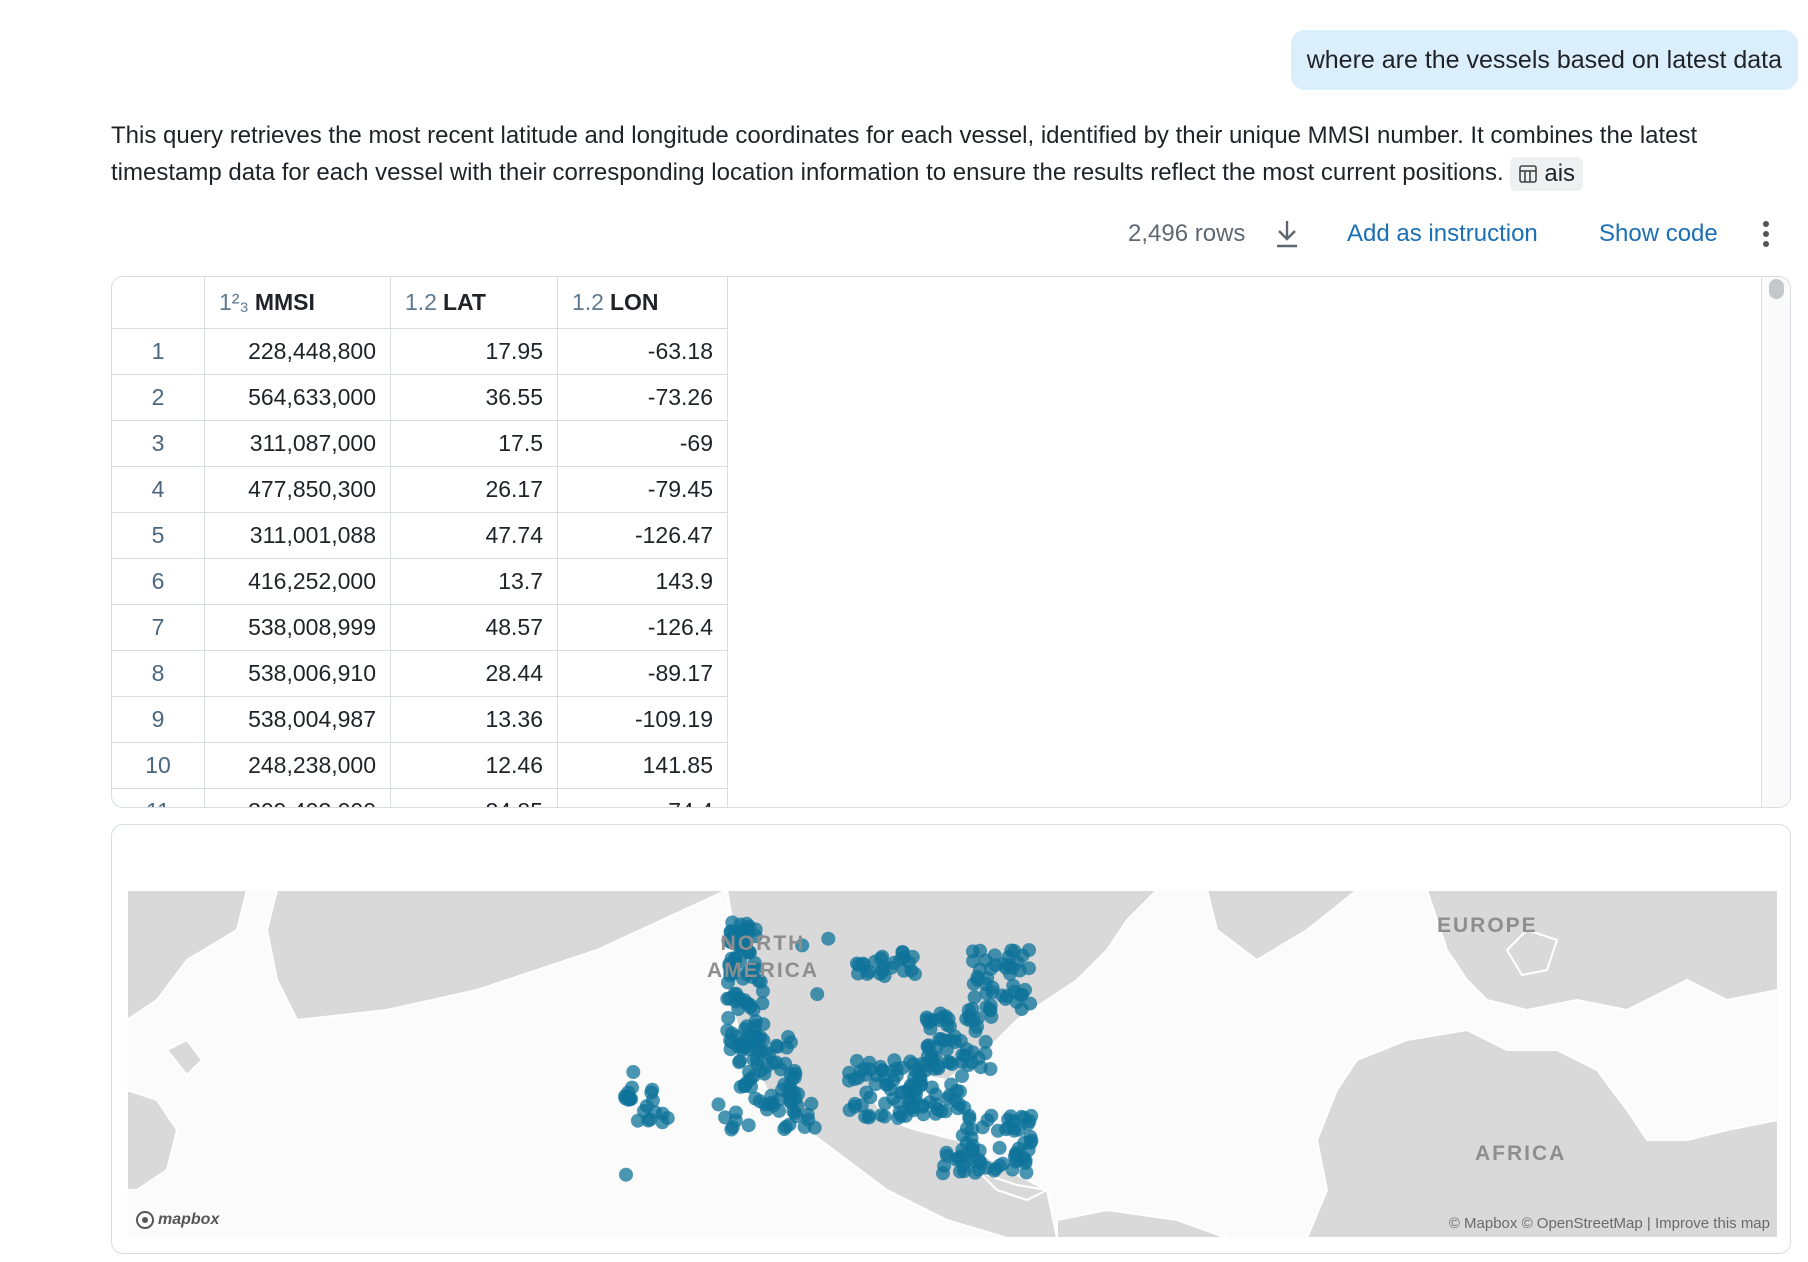  What do you see at coordinates (474, 719) in the screenshot?
I see `cell-lat: 13.36` at bounding box center [474, 719].